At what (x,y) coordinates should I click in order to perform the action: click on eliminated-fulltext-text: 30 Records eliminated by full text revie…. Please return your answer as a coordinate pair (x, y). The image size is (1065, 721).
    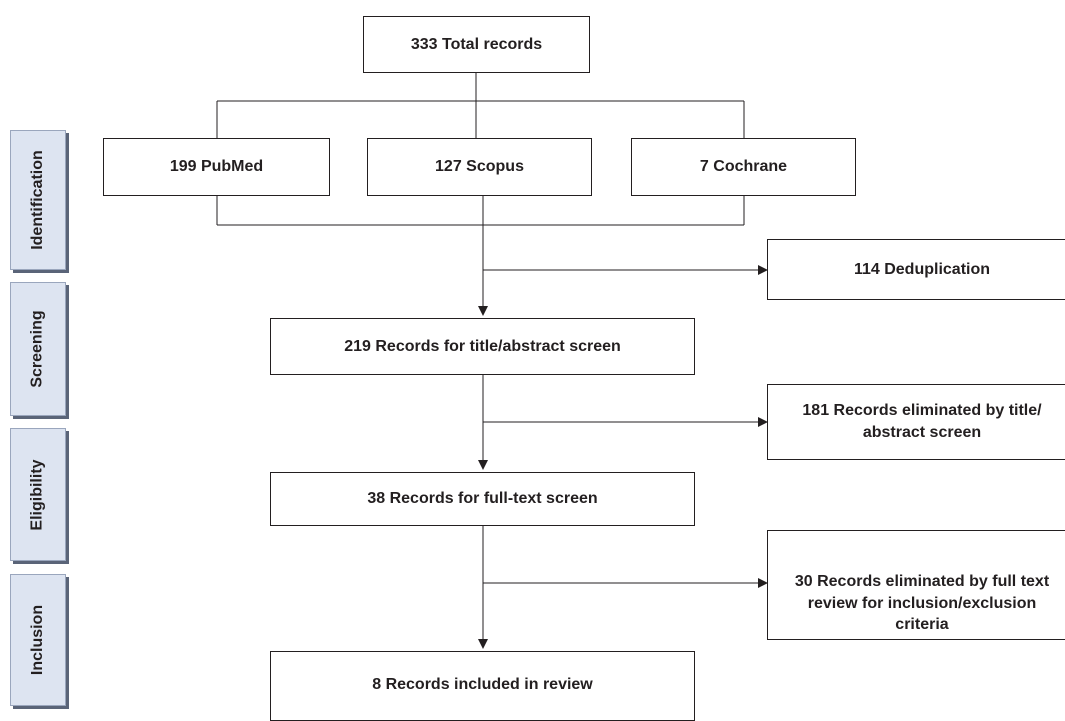
    Looking at the image, I should click on (922, 603).